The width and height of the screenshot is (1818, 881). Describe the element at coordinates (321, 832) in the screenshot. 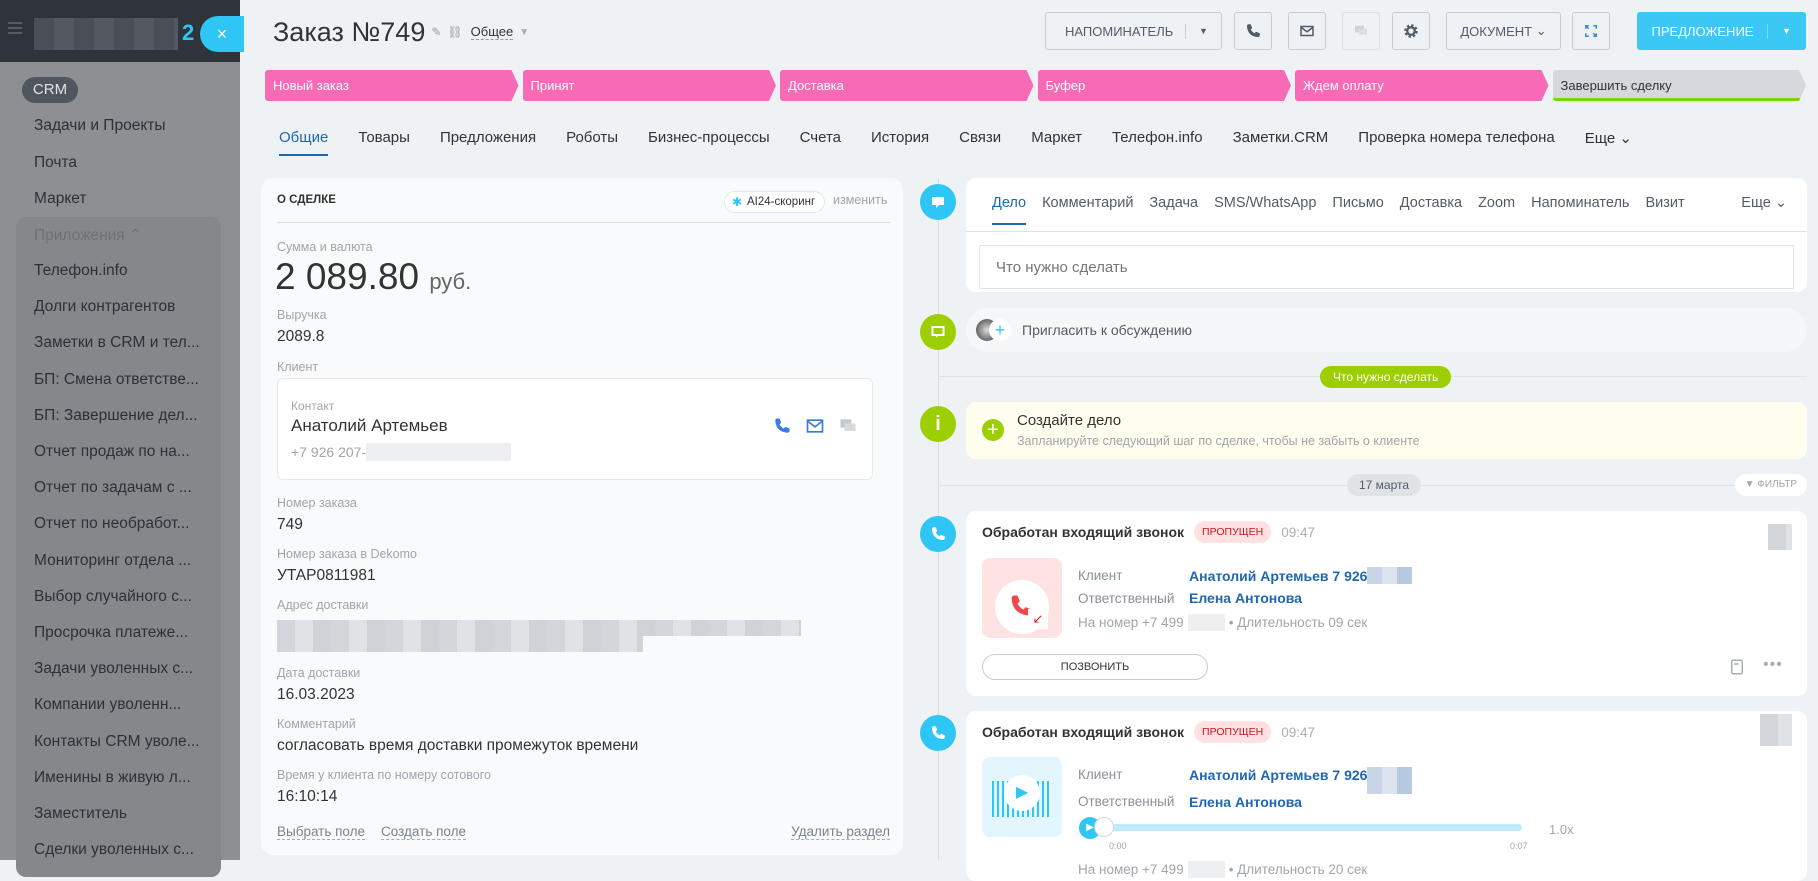

I see `select-field-link: Выбрать поле` at that location.